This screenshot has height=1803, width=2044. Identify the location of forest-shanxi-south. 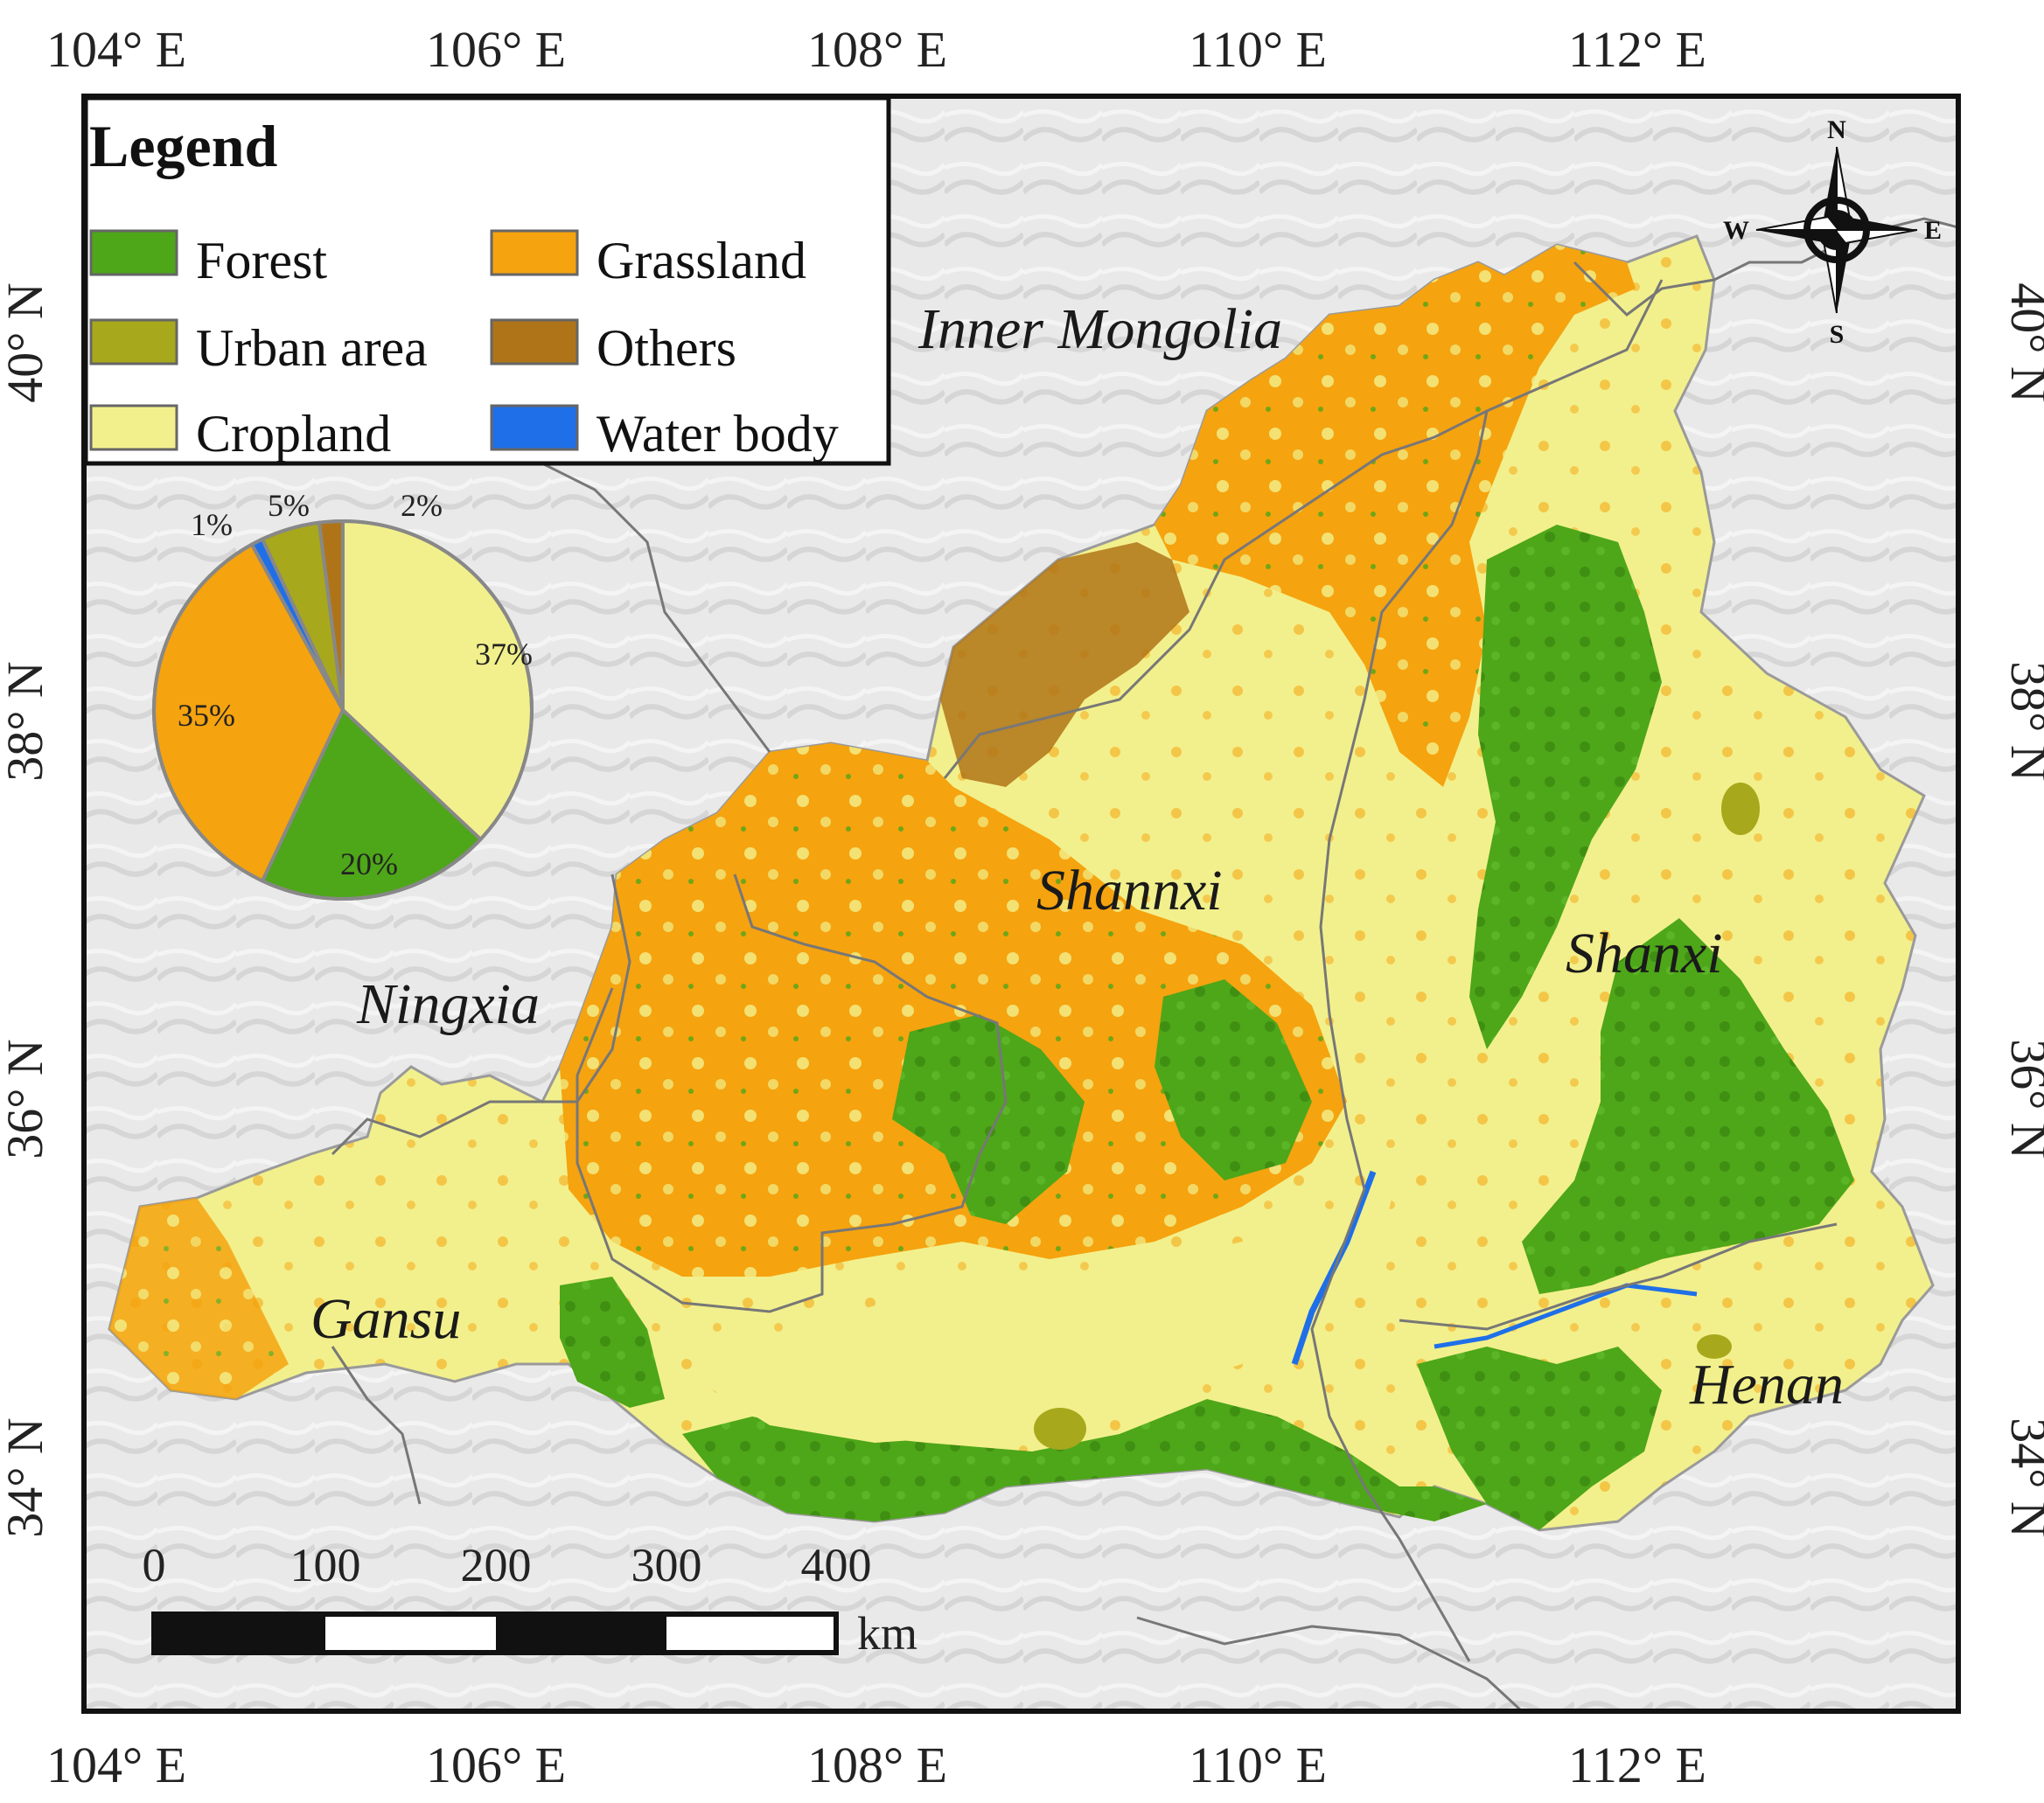
(1688, 1106).